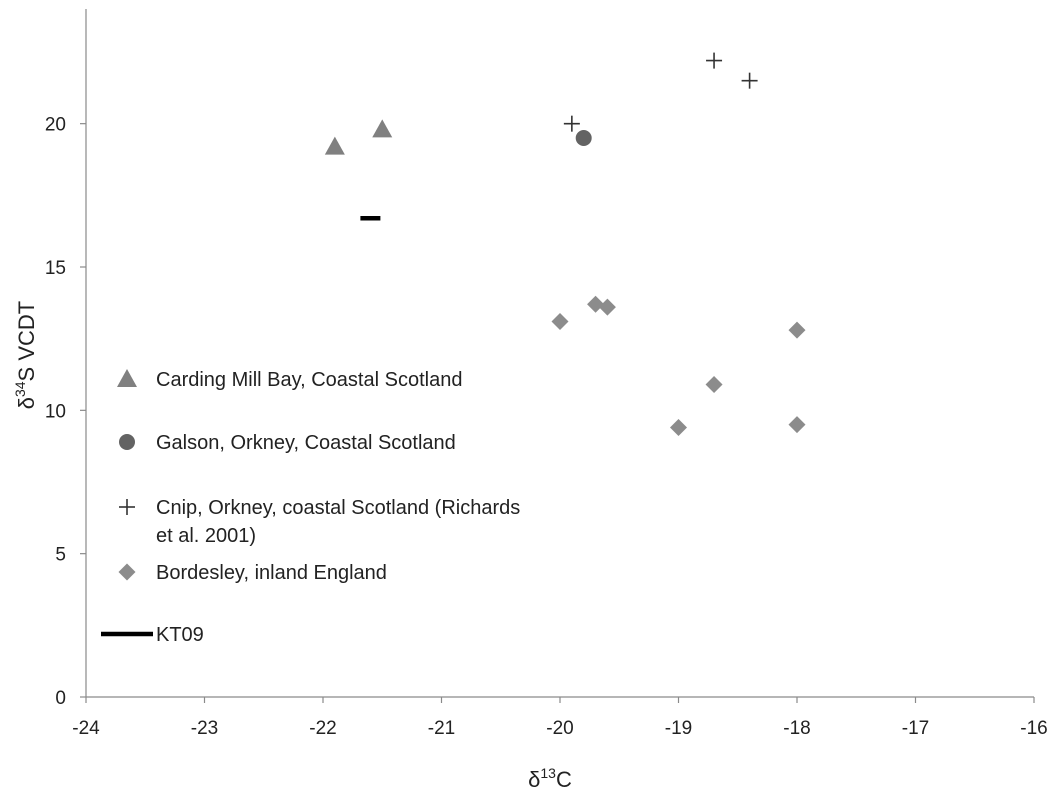 The image size is (1056, 793). I want to click on legend-label-line: Cnip, Orkney, coastal Scotland (Richards, so click(338, 508).